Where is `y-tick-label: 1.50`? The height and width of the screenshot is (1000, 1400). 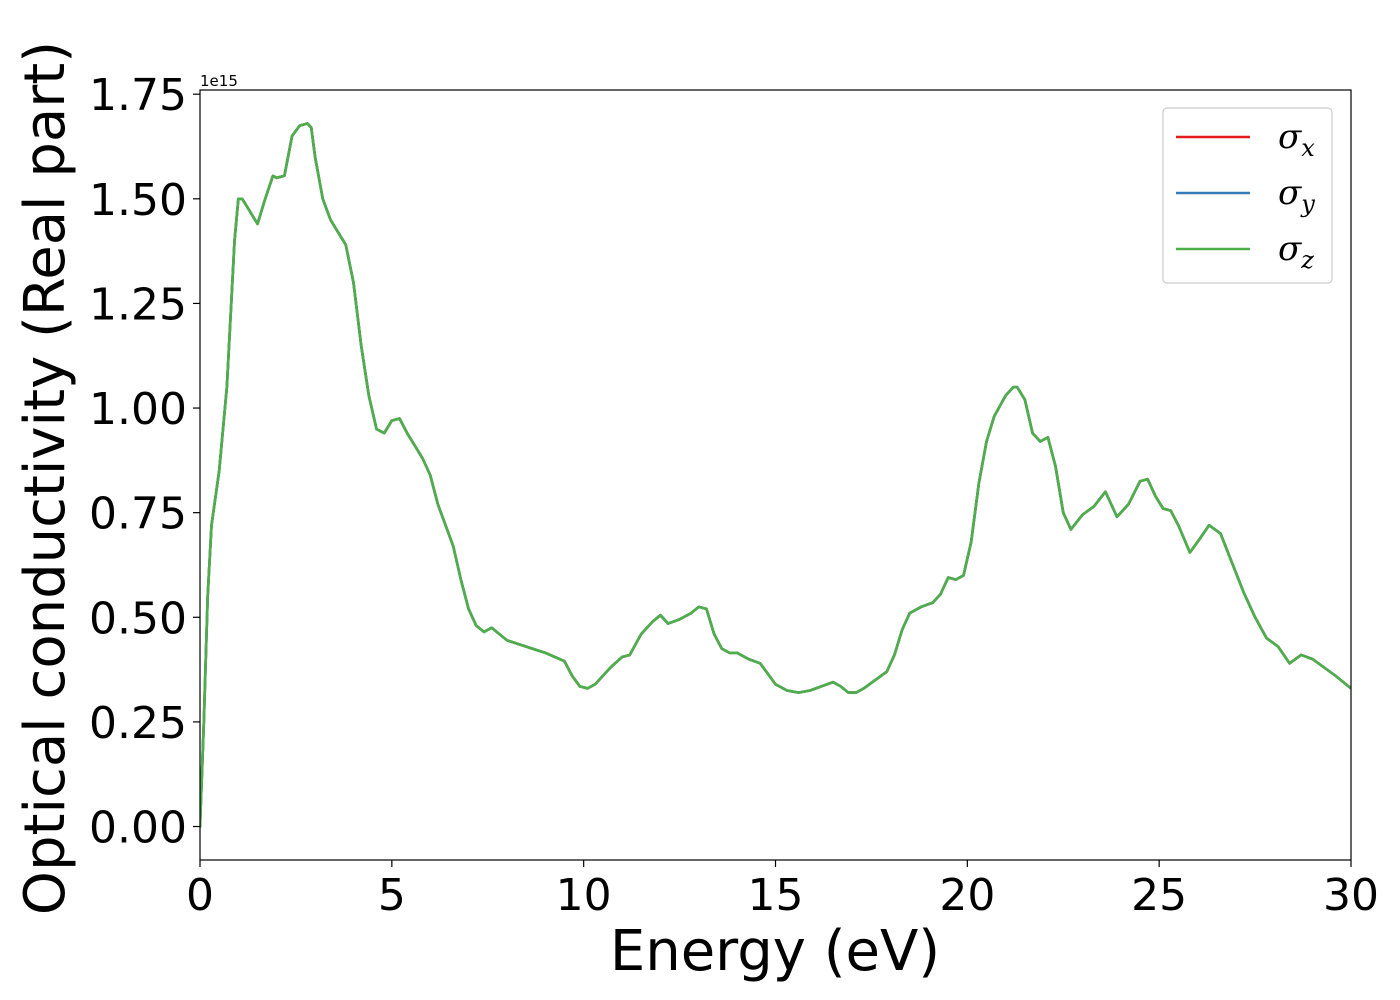 y-tick-label: 1.50 is located at coordinates (138, 200).